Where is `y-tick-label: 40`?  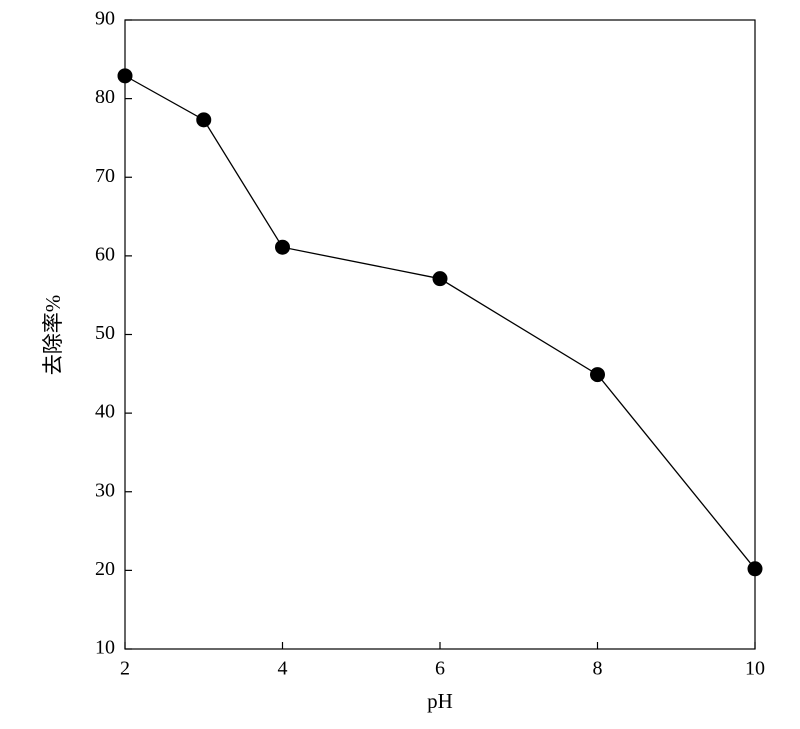
y-tick-label: 40 is located at coordinates (105, 412).